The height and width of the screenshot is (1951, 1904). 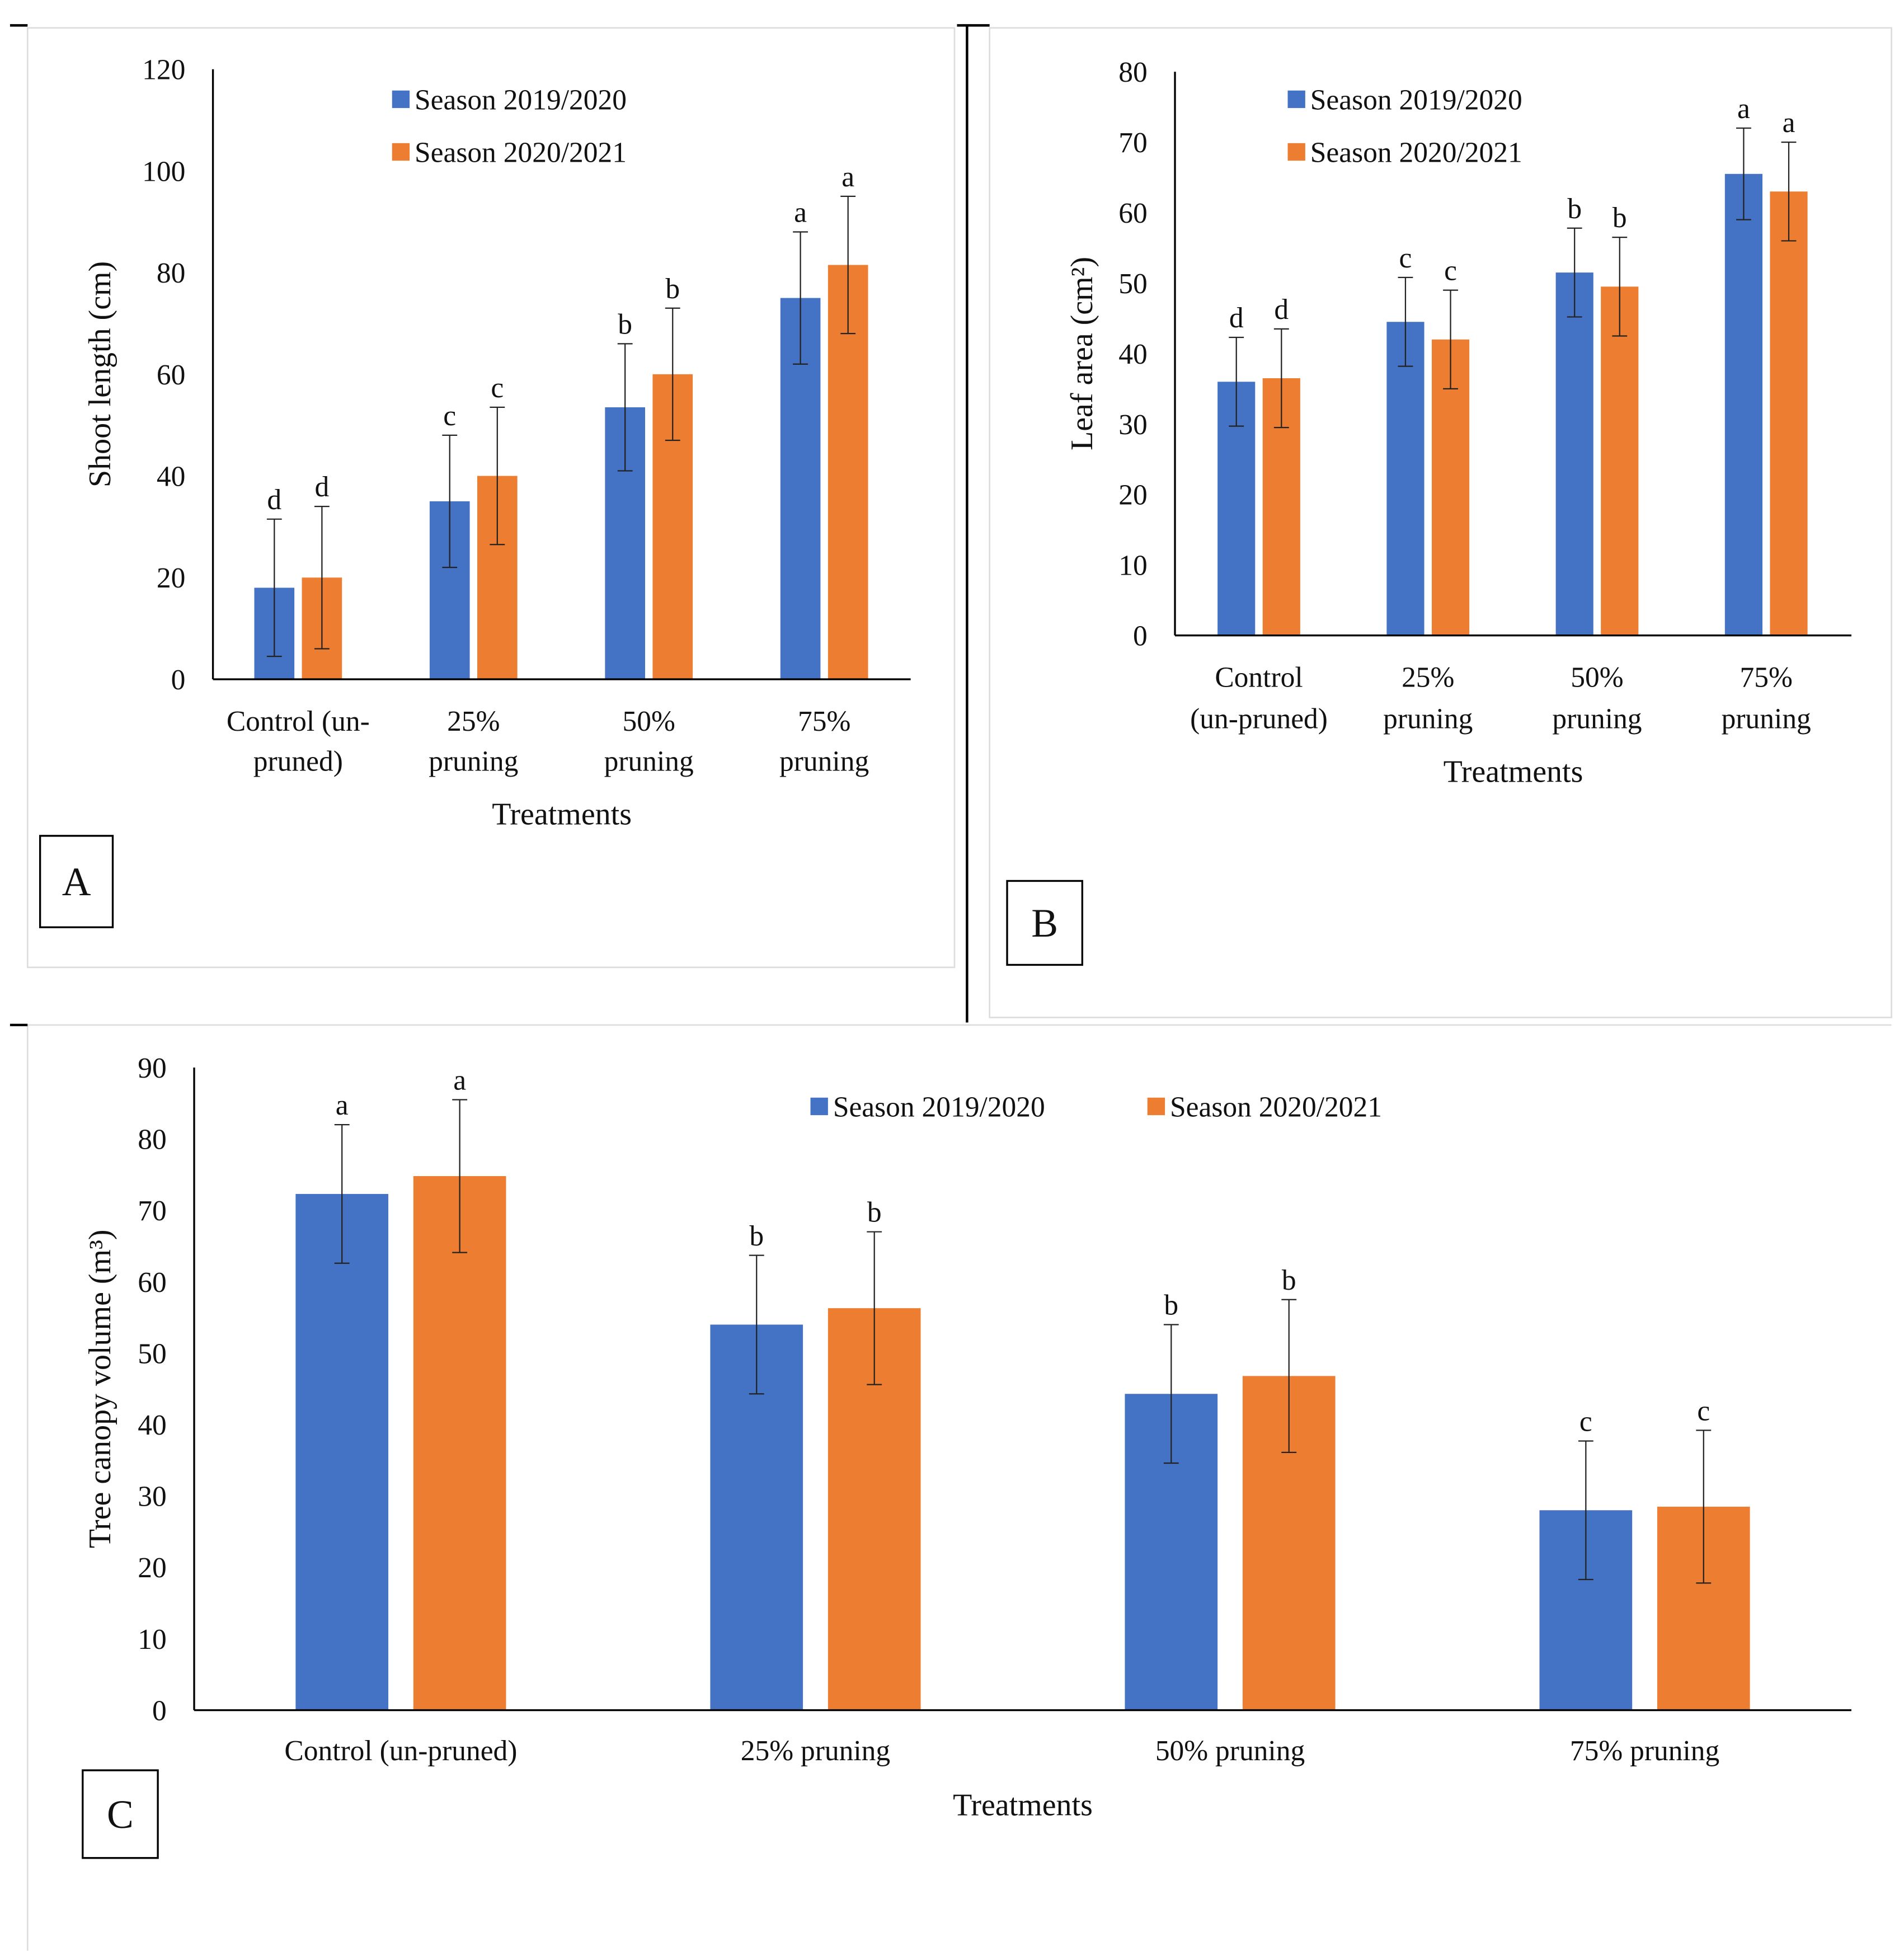 I want to click on panel-label: C, so click(x=120, y=1815).